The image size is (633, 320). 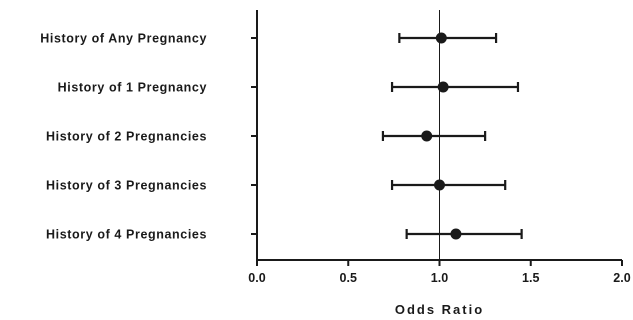 I want to click on forest-row: History of 3 Pregnancies, so click(x=276, y=186).